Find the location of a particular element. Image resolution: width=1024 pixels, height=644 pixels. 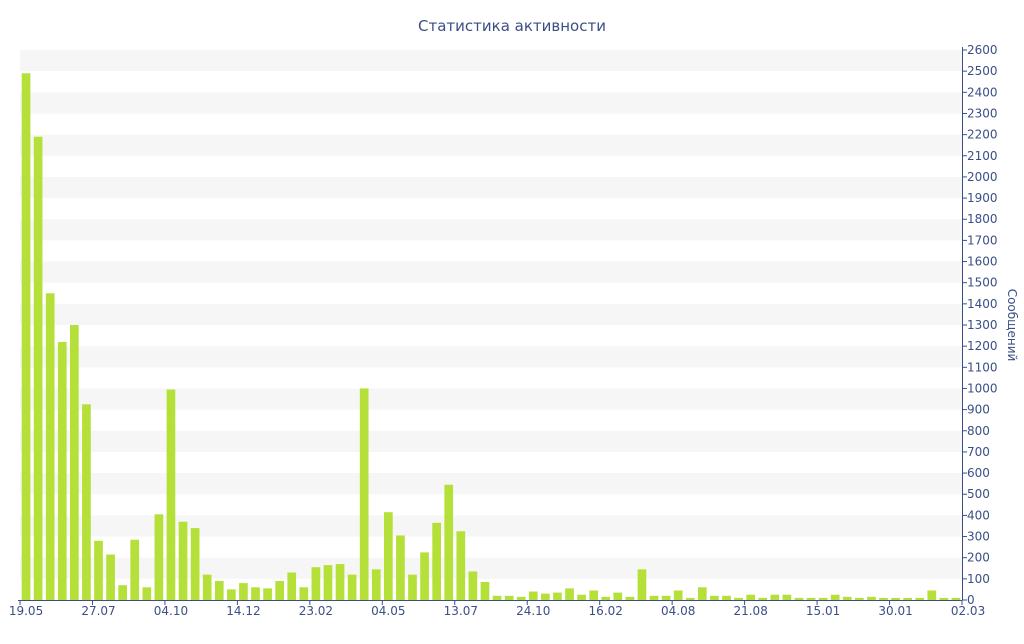

y-tick-label: 1700 is located at coordinates (982, 240).